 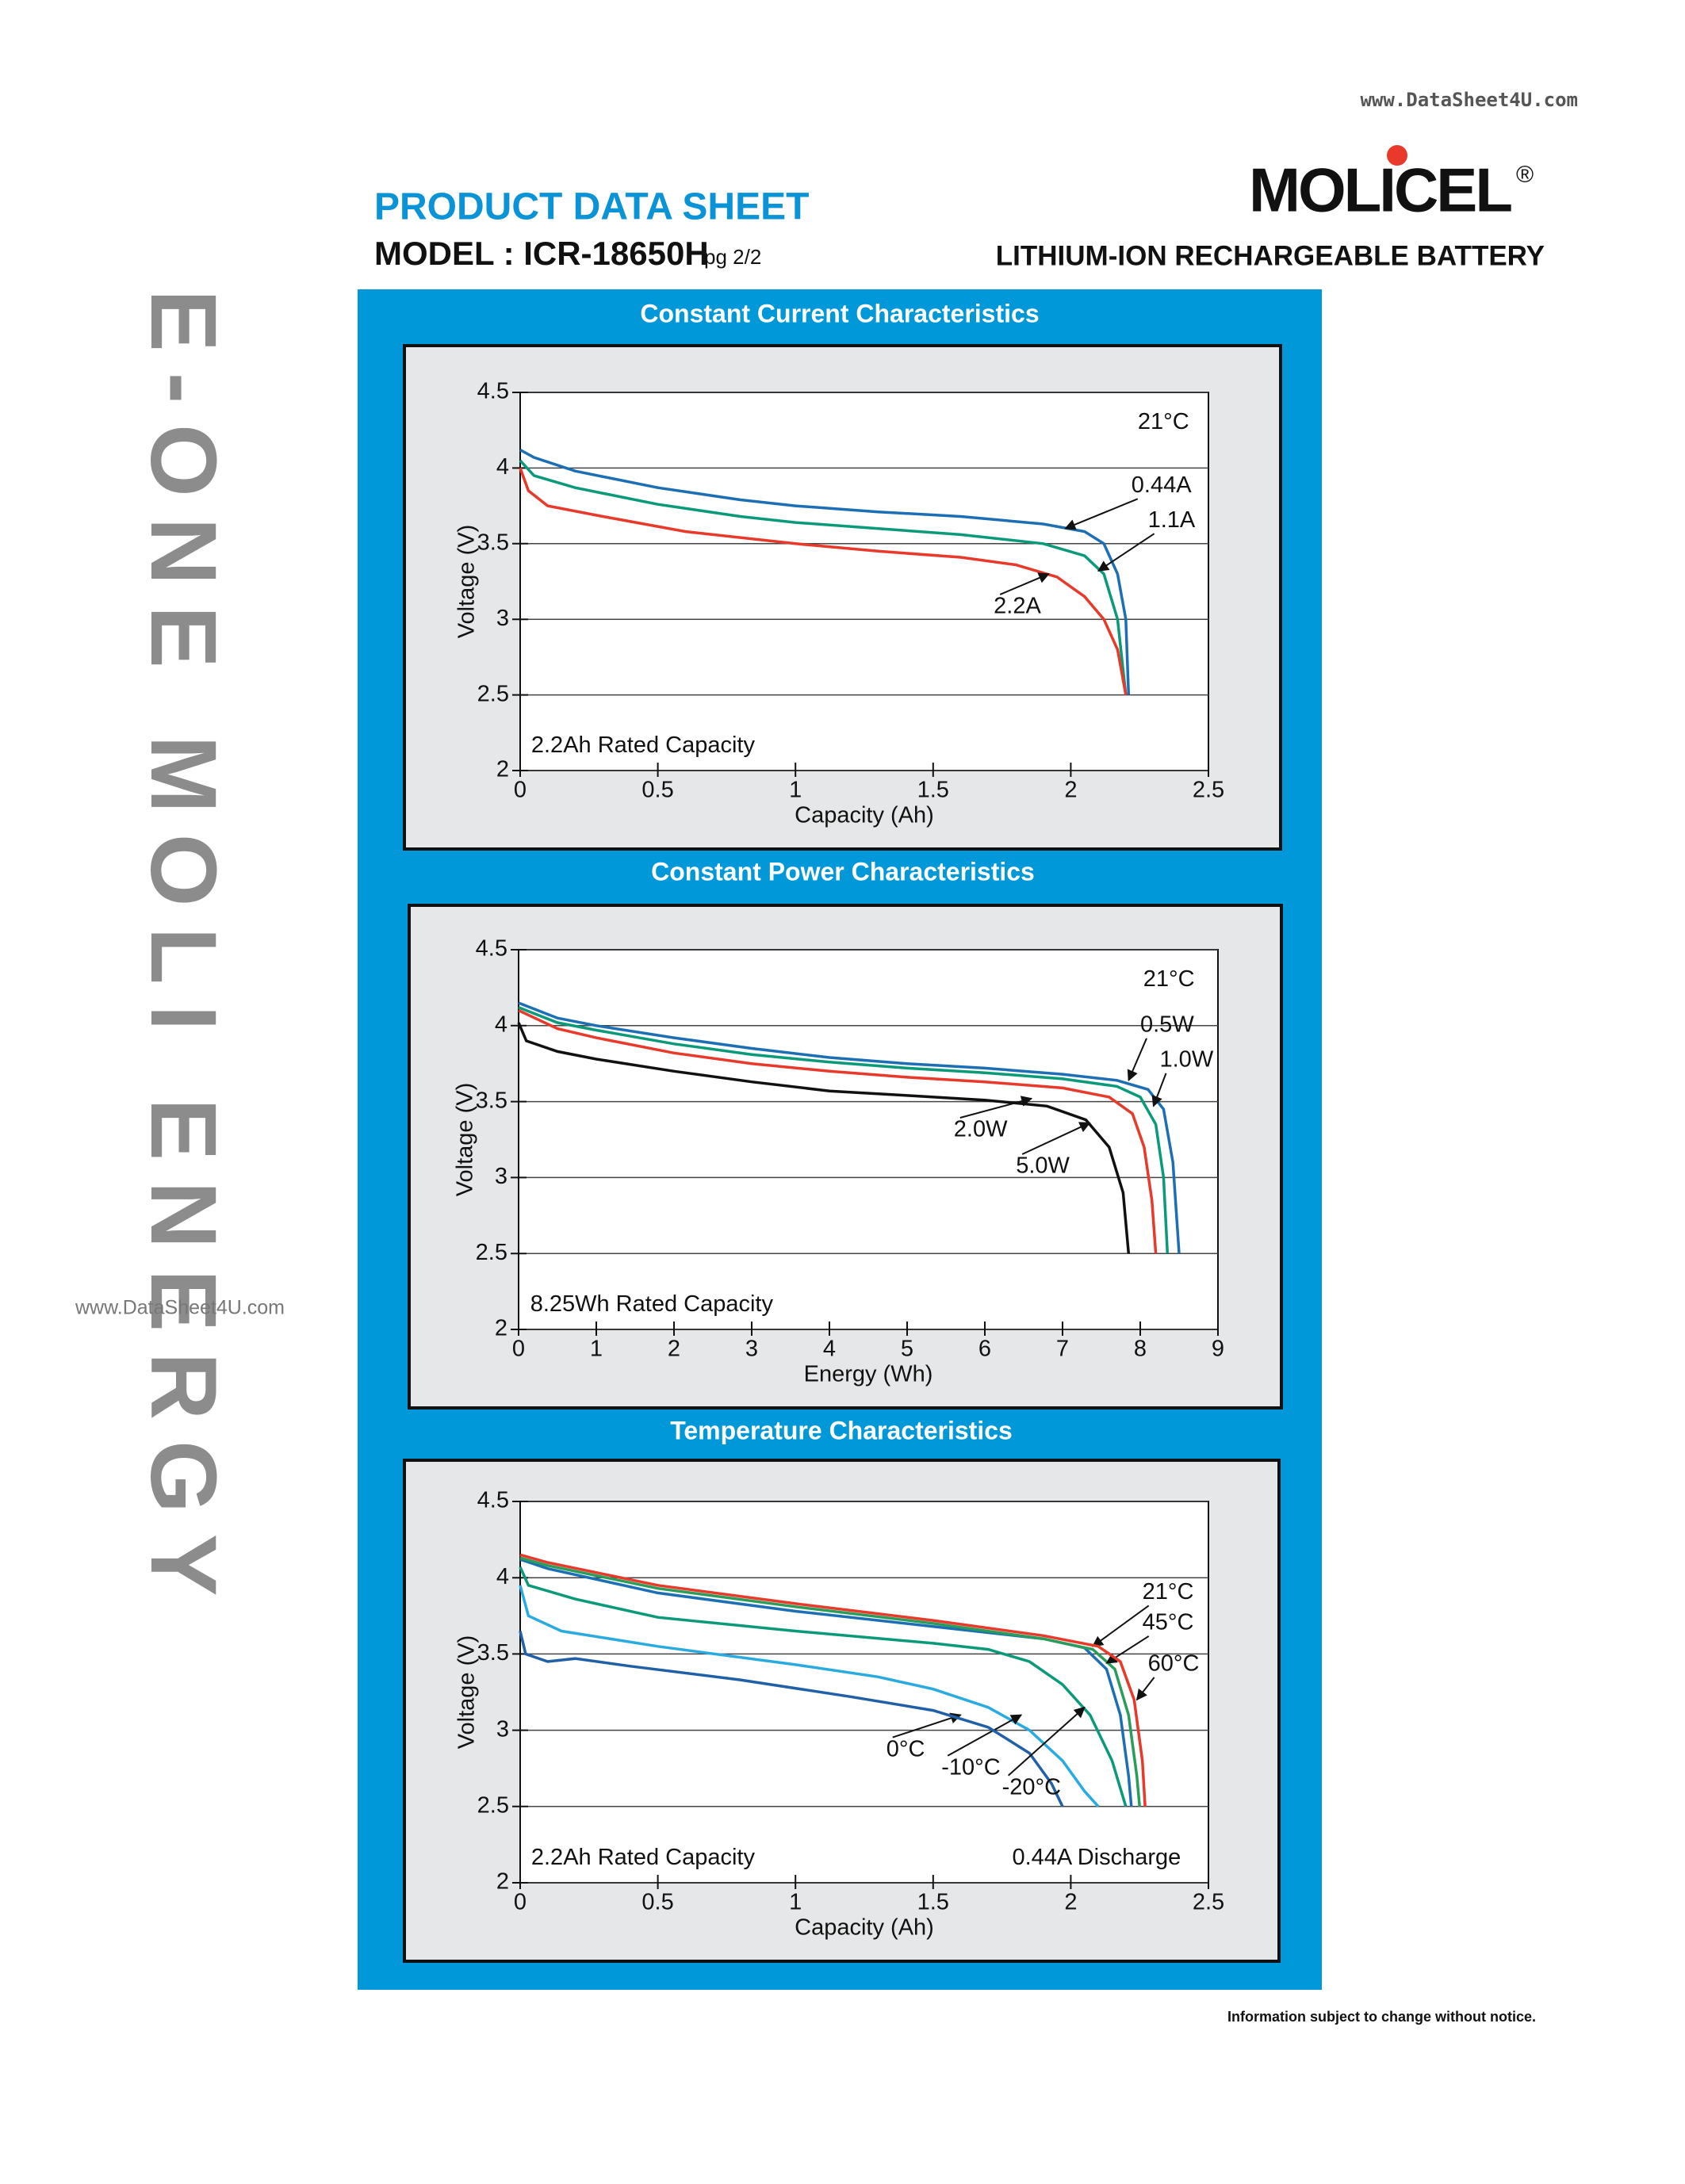 I want to click on annotation: 0.44A Discharge, so click(x=1096, y=1857).